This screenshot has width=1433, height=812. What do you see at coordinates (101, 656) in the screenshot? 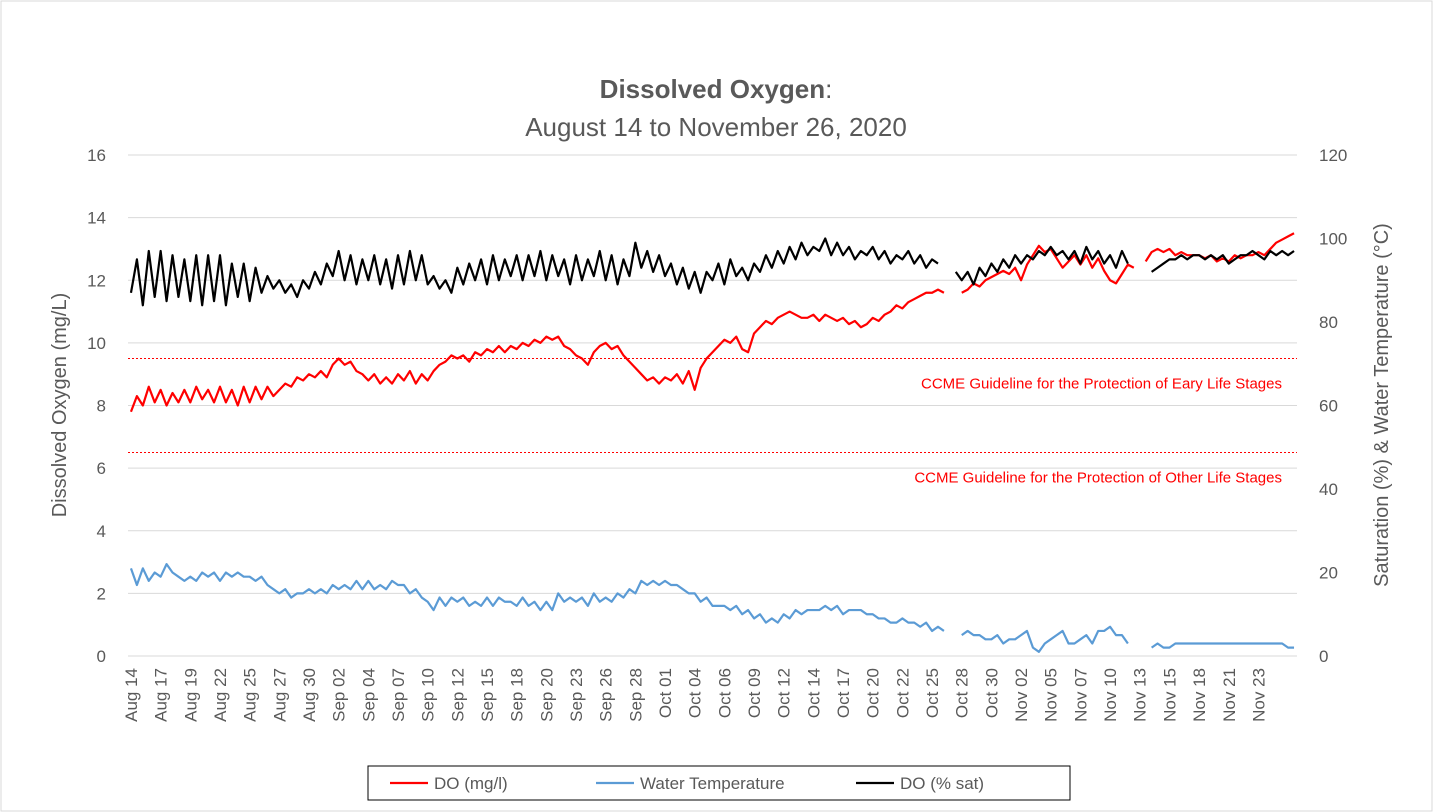
I see `y-tick-label: 0` at bounding box center [101, 656].